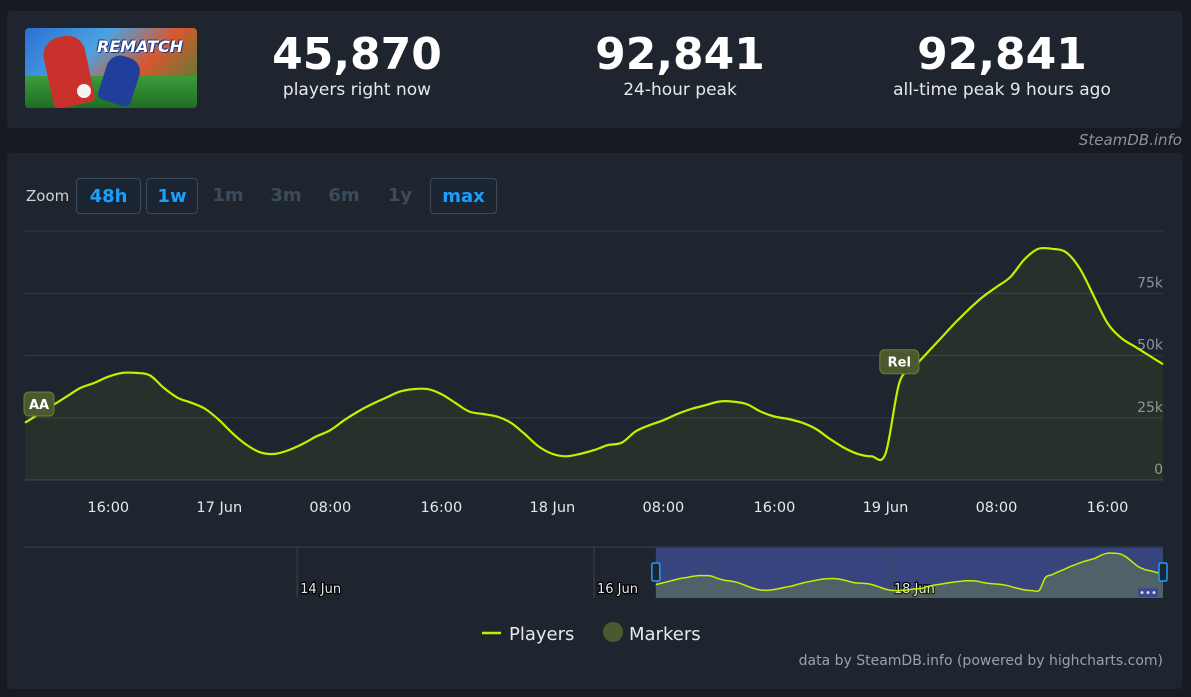 This screenshot has height=697, width=1191. What do you see at coordinates (656, 572) in the screenshot?
I see `navigator-left-handle` at bounding box center [656, 572].